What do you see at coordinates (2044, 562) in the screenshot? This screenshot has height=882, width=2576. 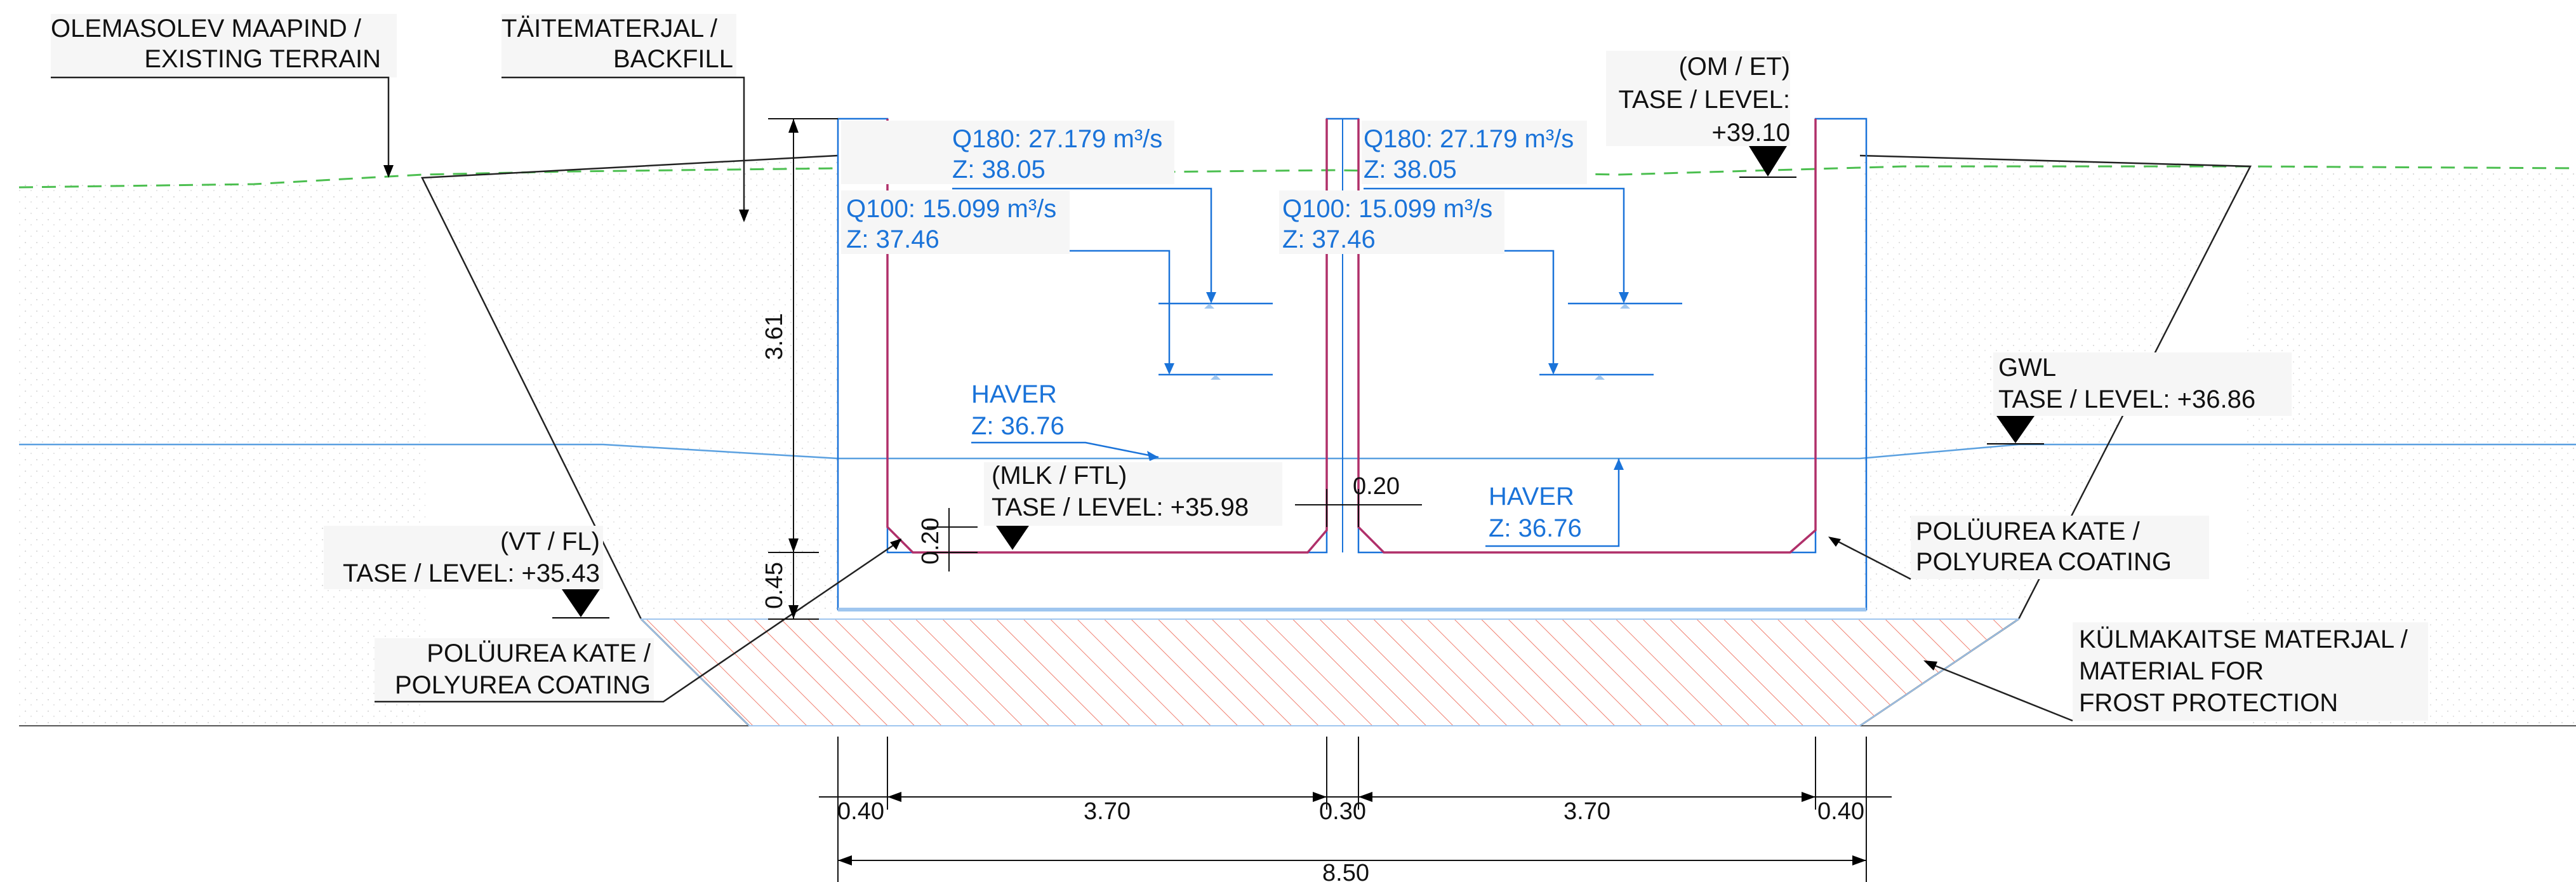 I see `coating-right-label-2: POLYUREA COATING` at bounding box center [2044, 562].